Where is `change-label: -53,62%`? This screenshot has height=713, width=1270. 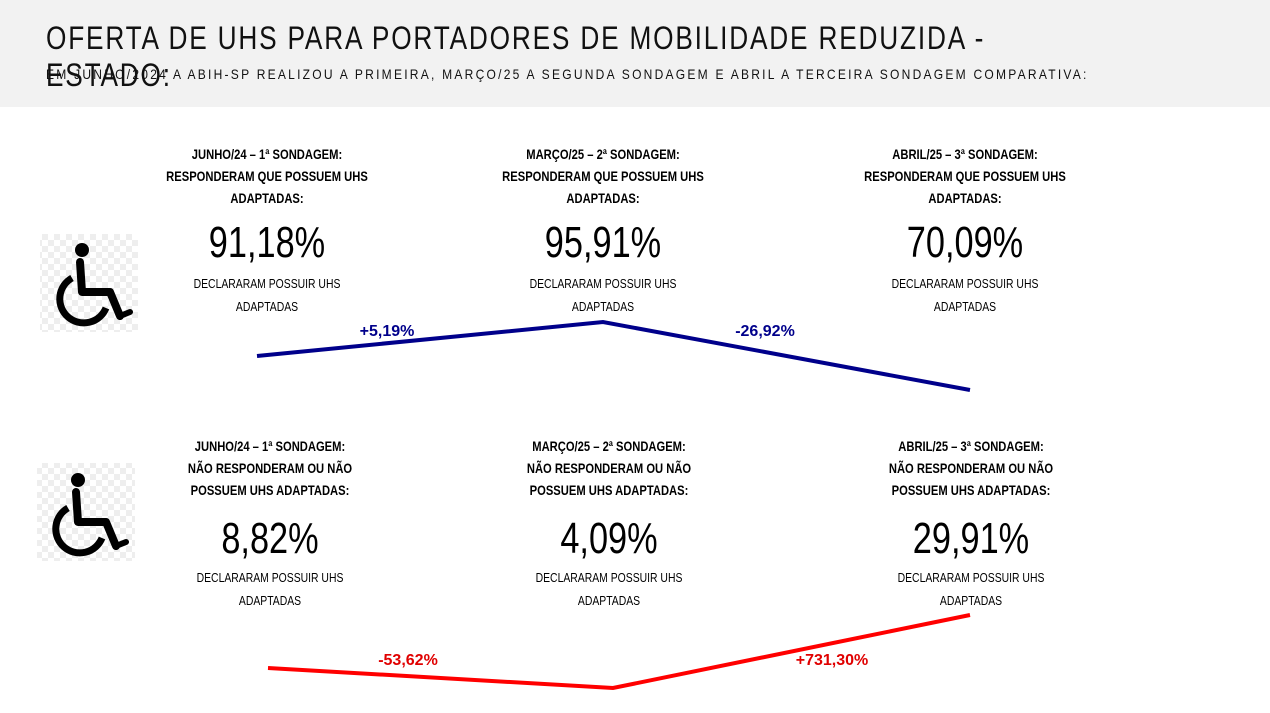 change-label: -53,62% is located at coordinates (408, 660).